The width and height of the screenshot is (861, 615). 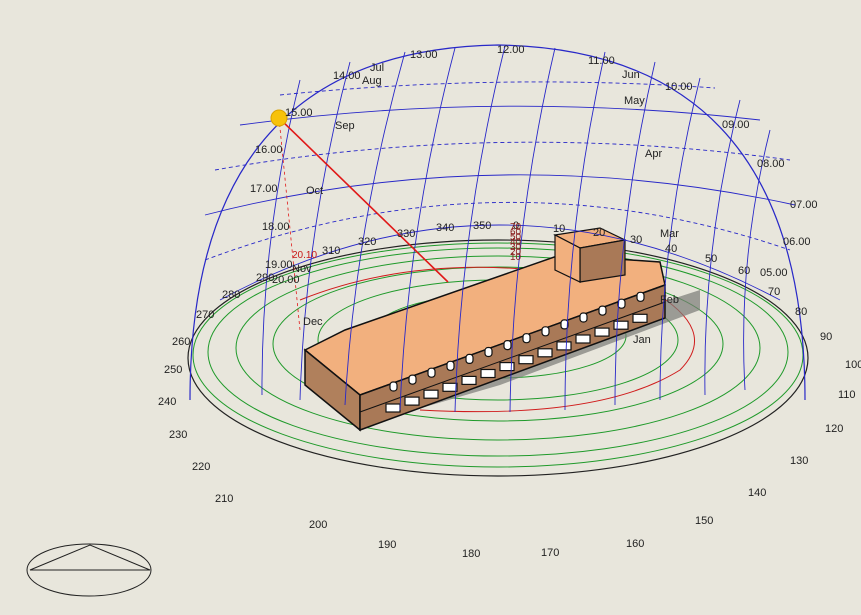 I want to click on inner-azimuth-label: 40, so click(x=671, y=249).